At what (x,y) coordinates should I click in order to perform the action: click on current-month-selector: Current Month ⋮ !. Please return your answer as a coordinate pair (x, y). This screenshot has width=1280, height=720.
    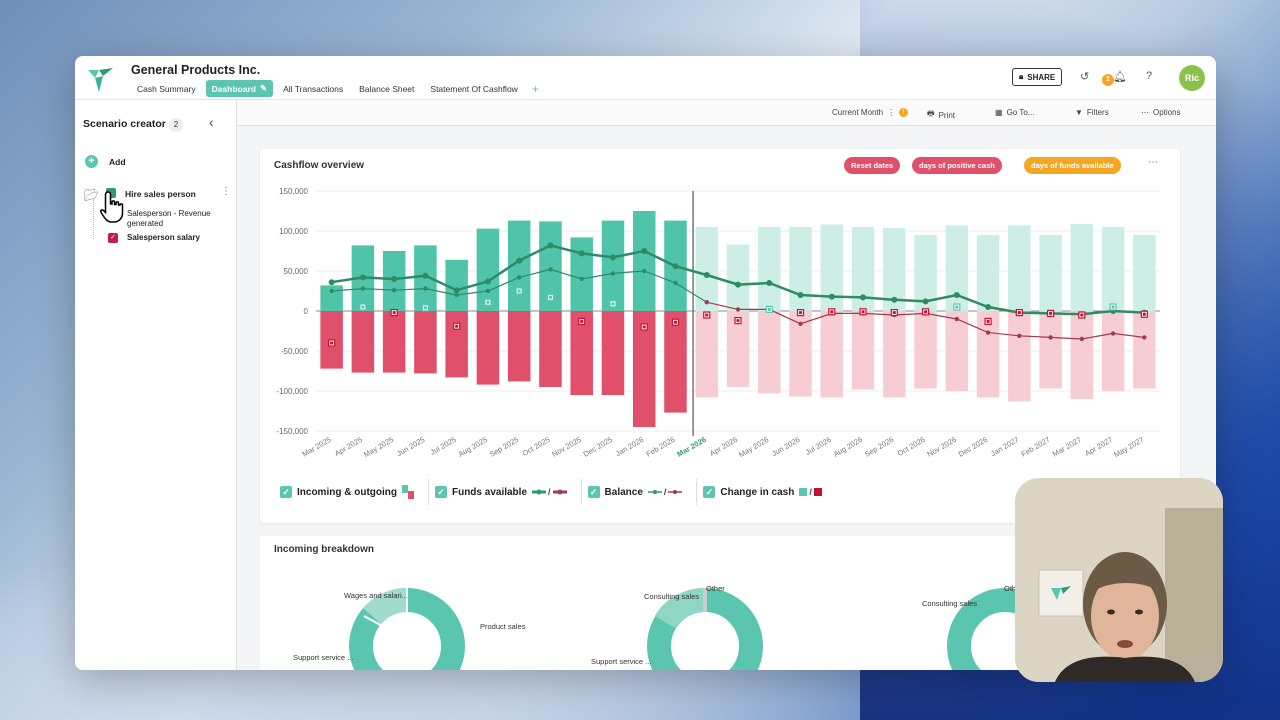
    Looking at the image, I should click on (870, 112).